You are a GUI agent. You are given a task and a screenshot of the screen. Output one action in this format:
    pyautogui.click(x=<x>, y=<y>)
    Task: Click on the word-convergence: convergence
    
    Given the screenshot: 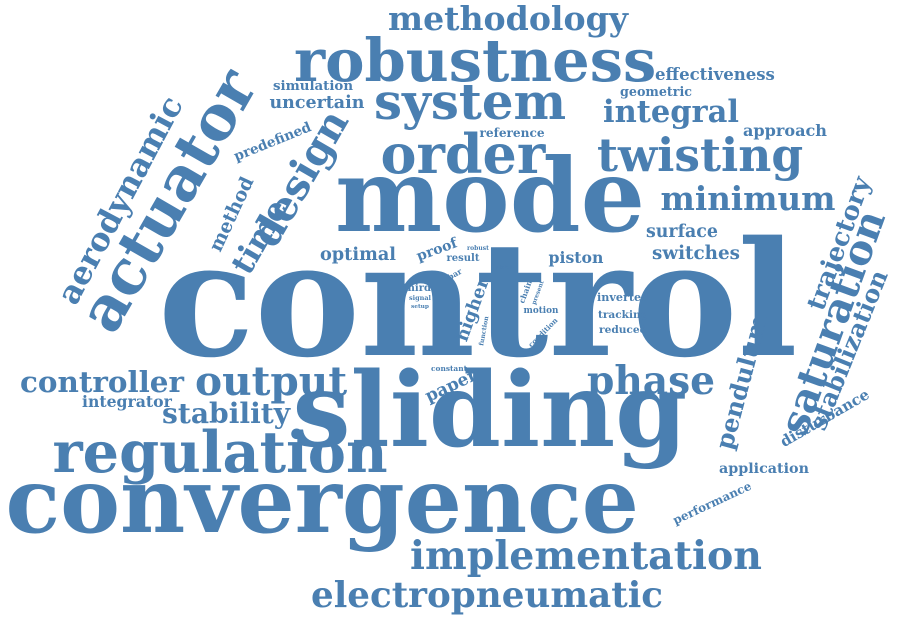 What is the action you would take?
    pyautogui.click(x=322, y=501)
    